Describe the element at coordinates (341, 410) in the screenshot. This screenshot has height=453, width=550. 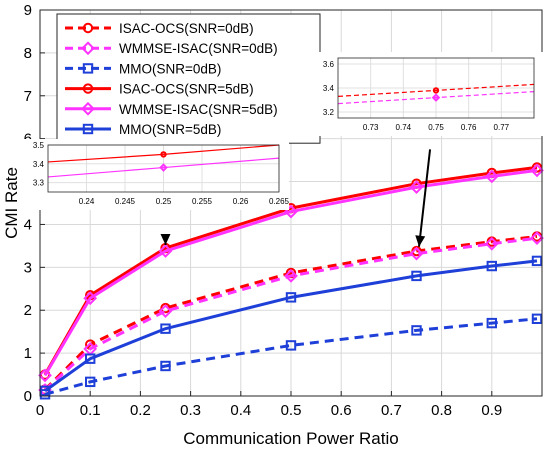
I see `x-tick-label: 0.6` at that location.